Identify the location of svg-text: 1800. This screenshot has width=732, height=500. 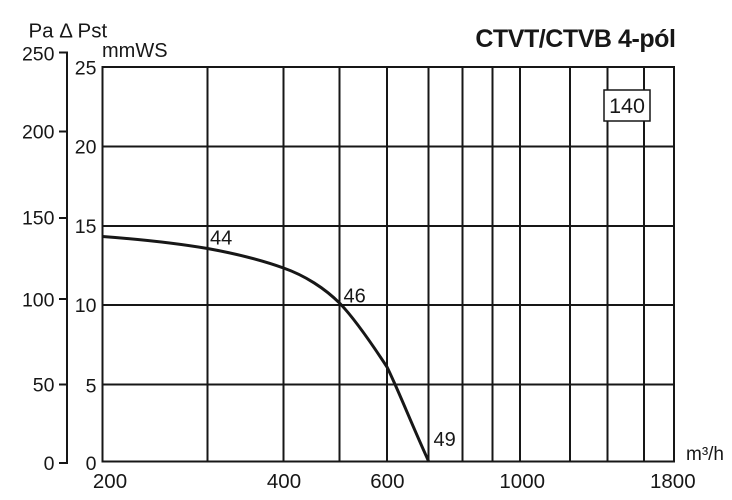
(673, 481).